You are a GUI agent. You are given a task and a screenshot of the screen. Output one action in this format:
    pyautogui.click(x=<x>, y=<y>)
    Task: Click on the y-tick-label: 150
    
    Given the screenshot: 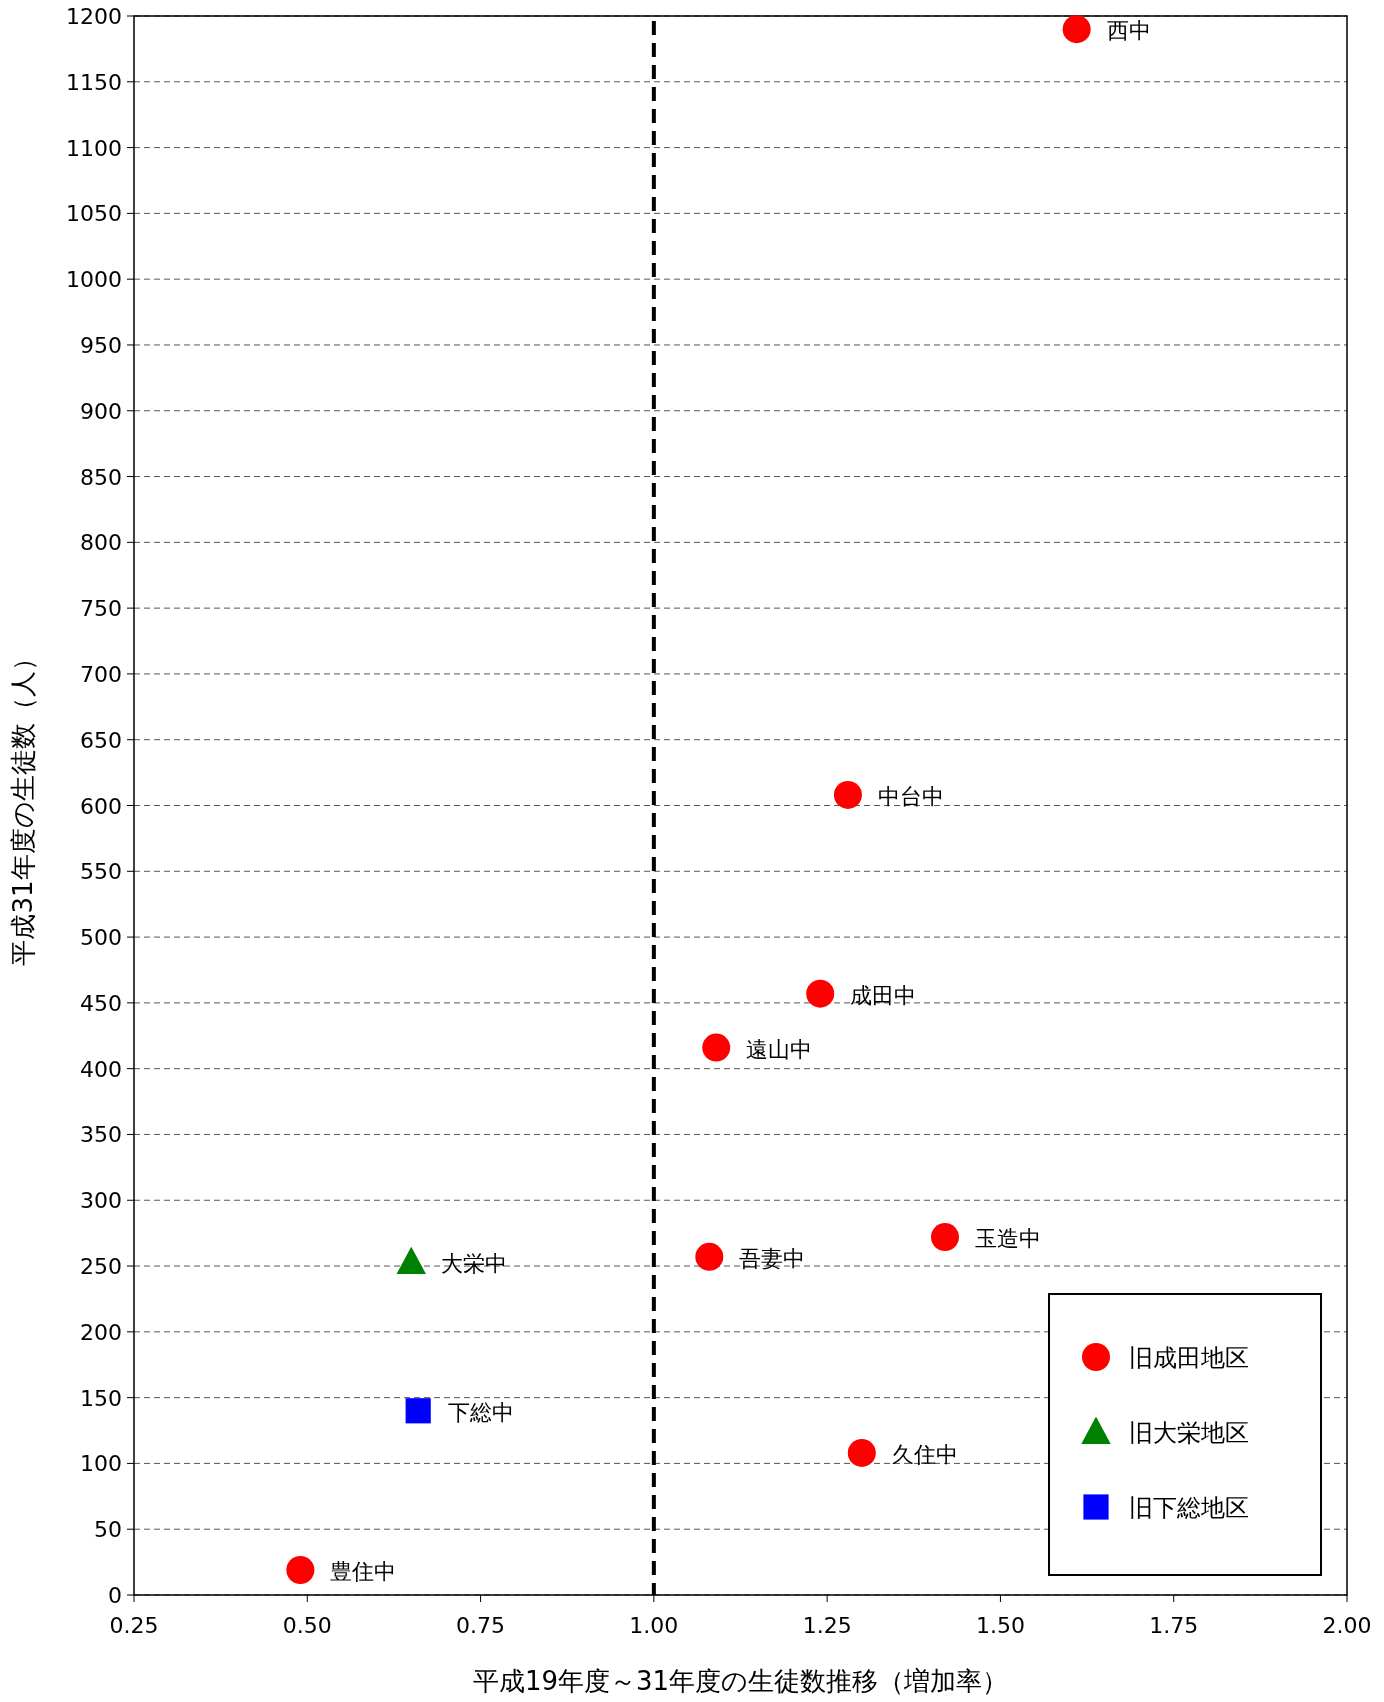 What is the action you would take?
    pyautogui.click(x=101, y=1398)
    